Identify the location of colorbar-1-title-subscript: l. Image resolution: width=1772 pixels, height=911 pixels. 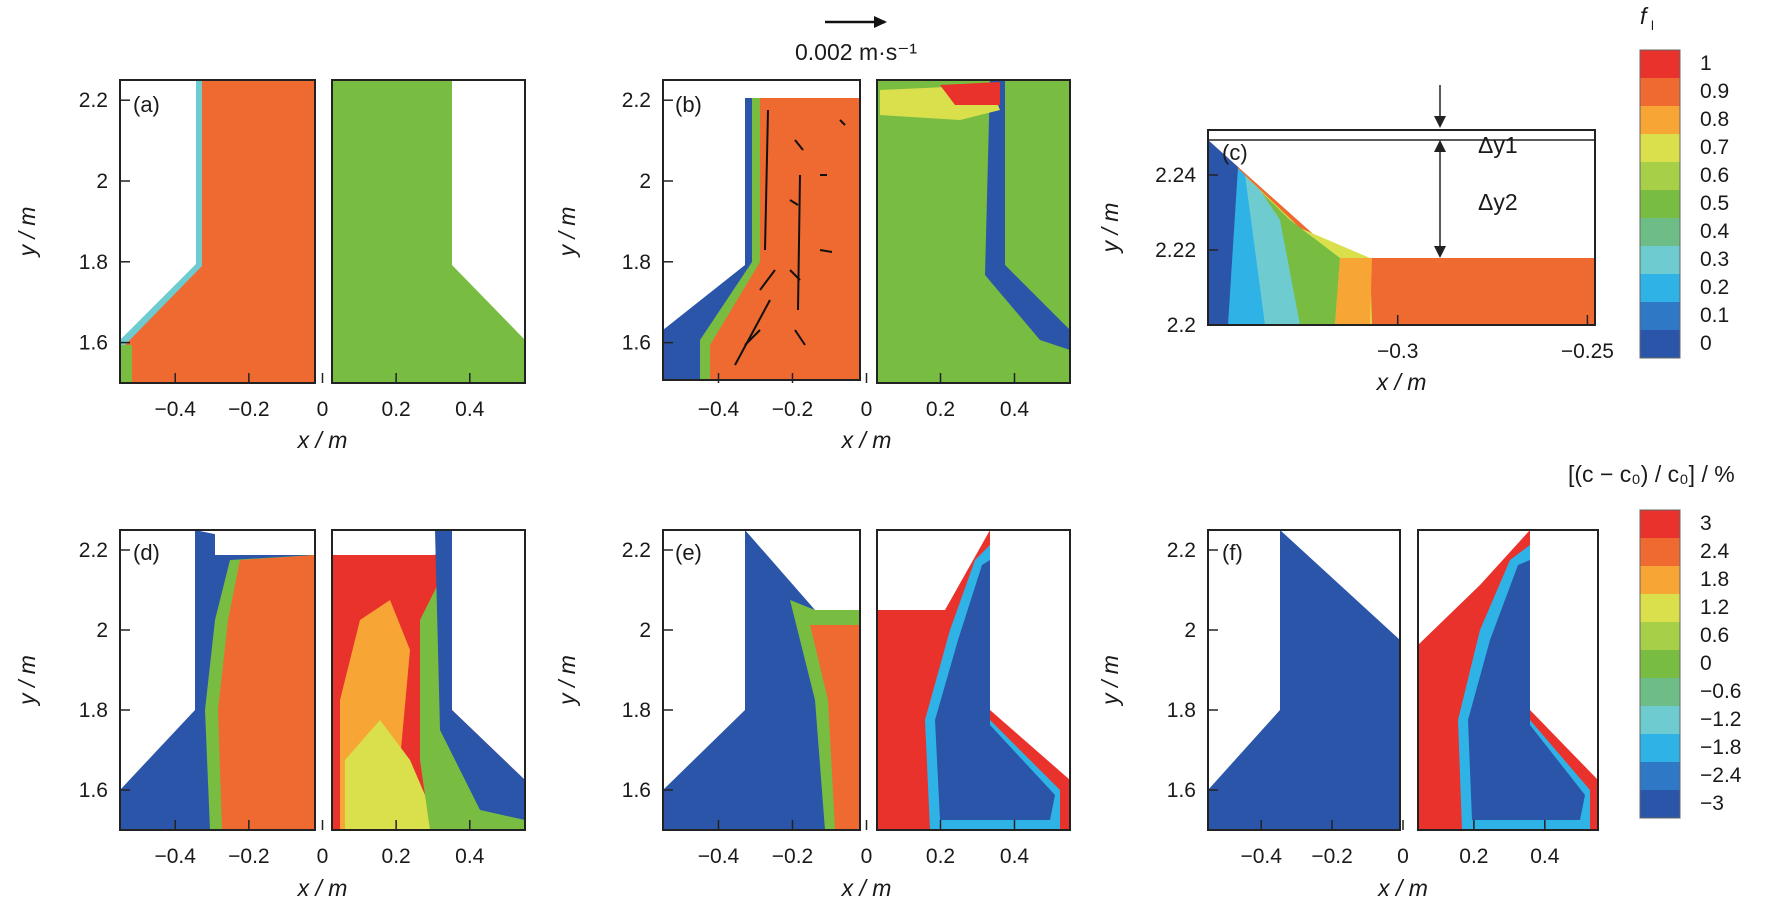
(1652, 25).